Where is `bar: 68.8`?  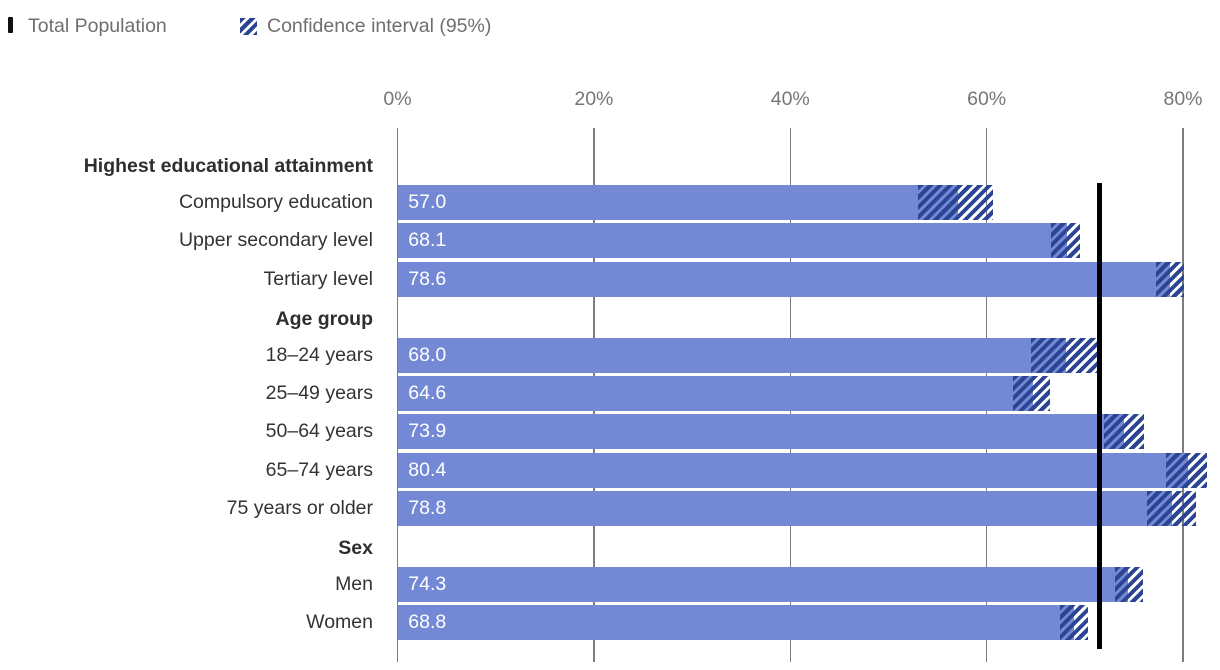 bar: 68.8 is located at coordinates (736, 623).